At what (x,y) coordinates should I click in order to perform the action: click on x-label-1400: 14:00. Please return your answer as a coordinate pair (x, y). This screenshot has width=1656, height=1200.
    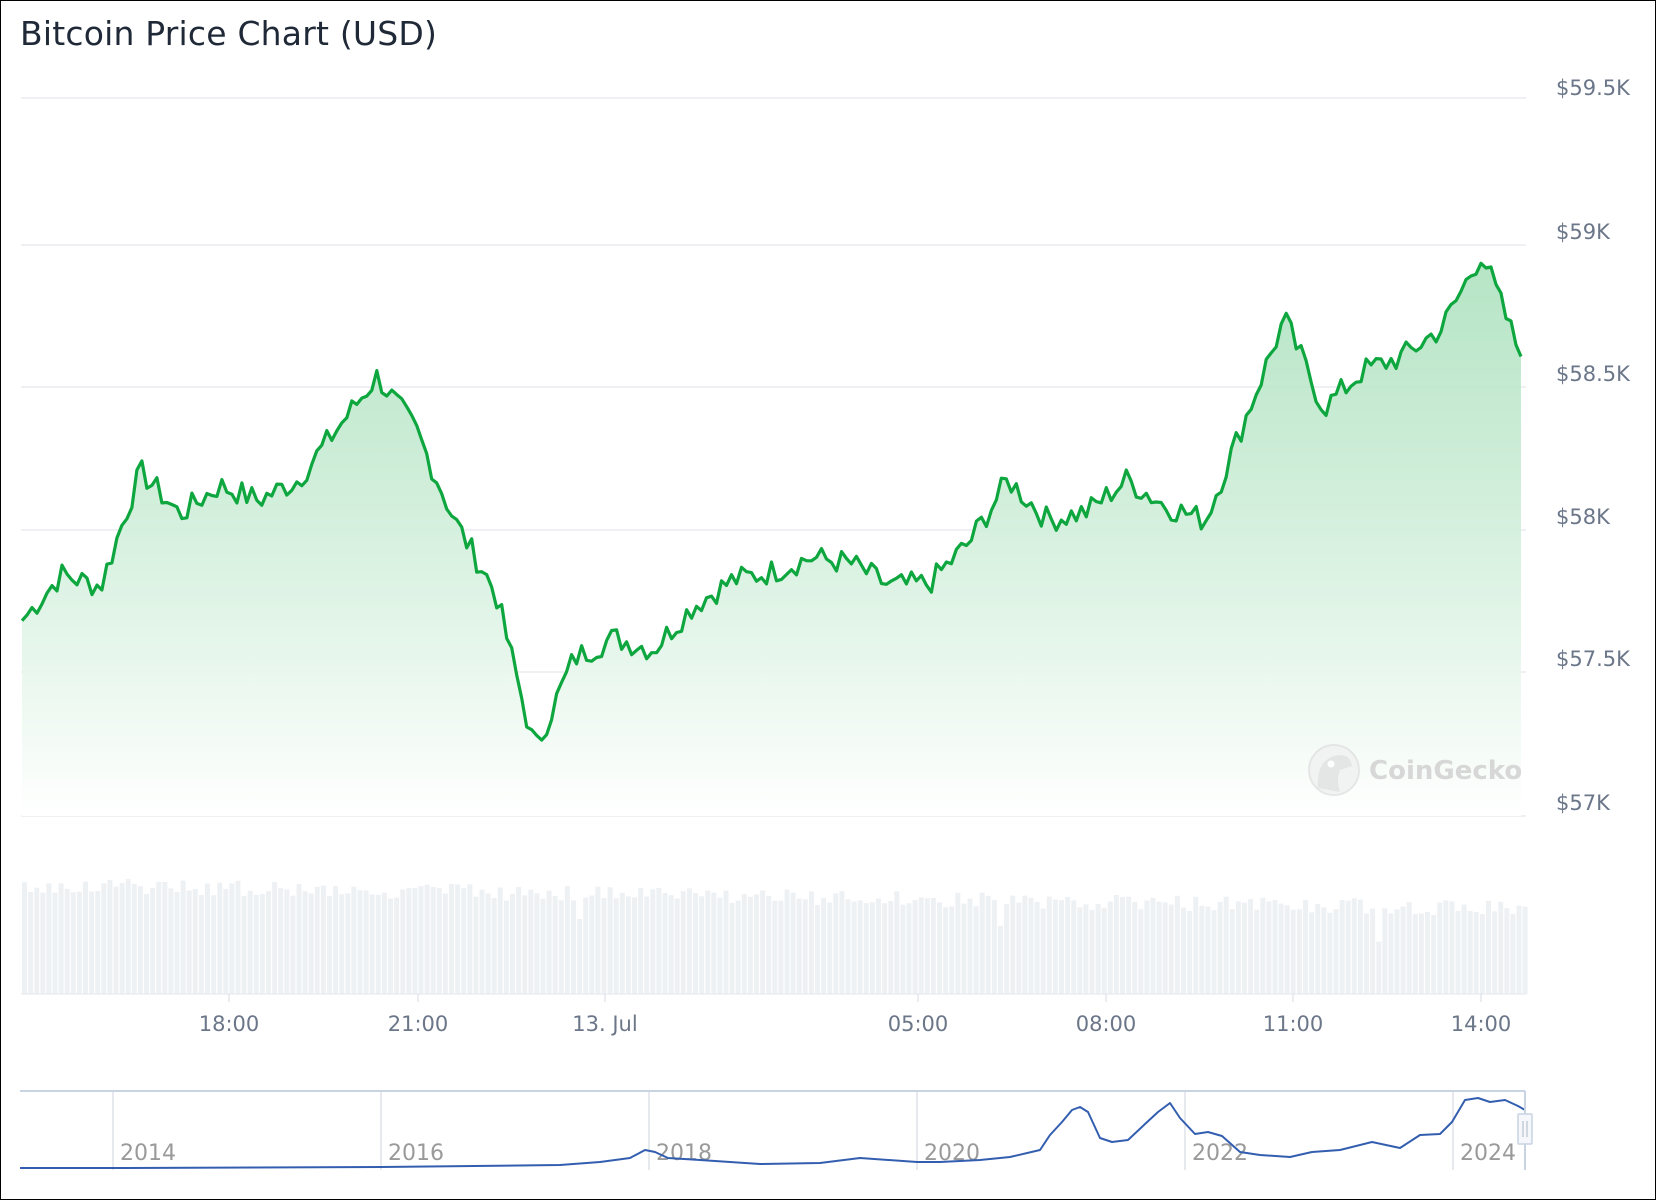
    Looking at the image, I should click on (1481, 1024).